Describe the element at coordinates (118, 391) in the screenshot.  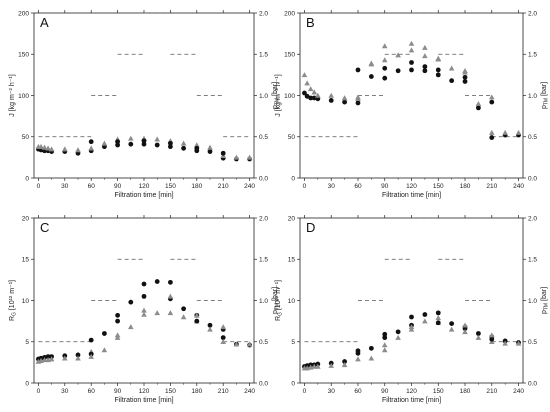
I see `x-tick-label: 90` at that location.